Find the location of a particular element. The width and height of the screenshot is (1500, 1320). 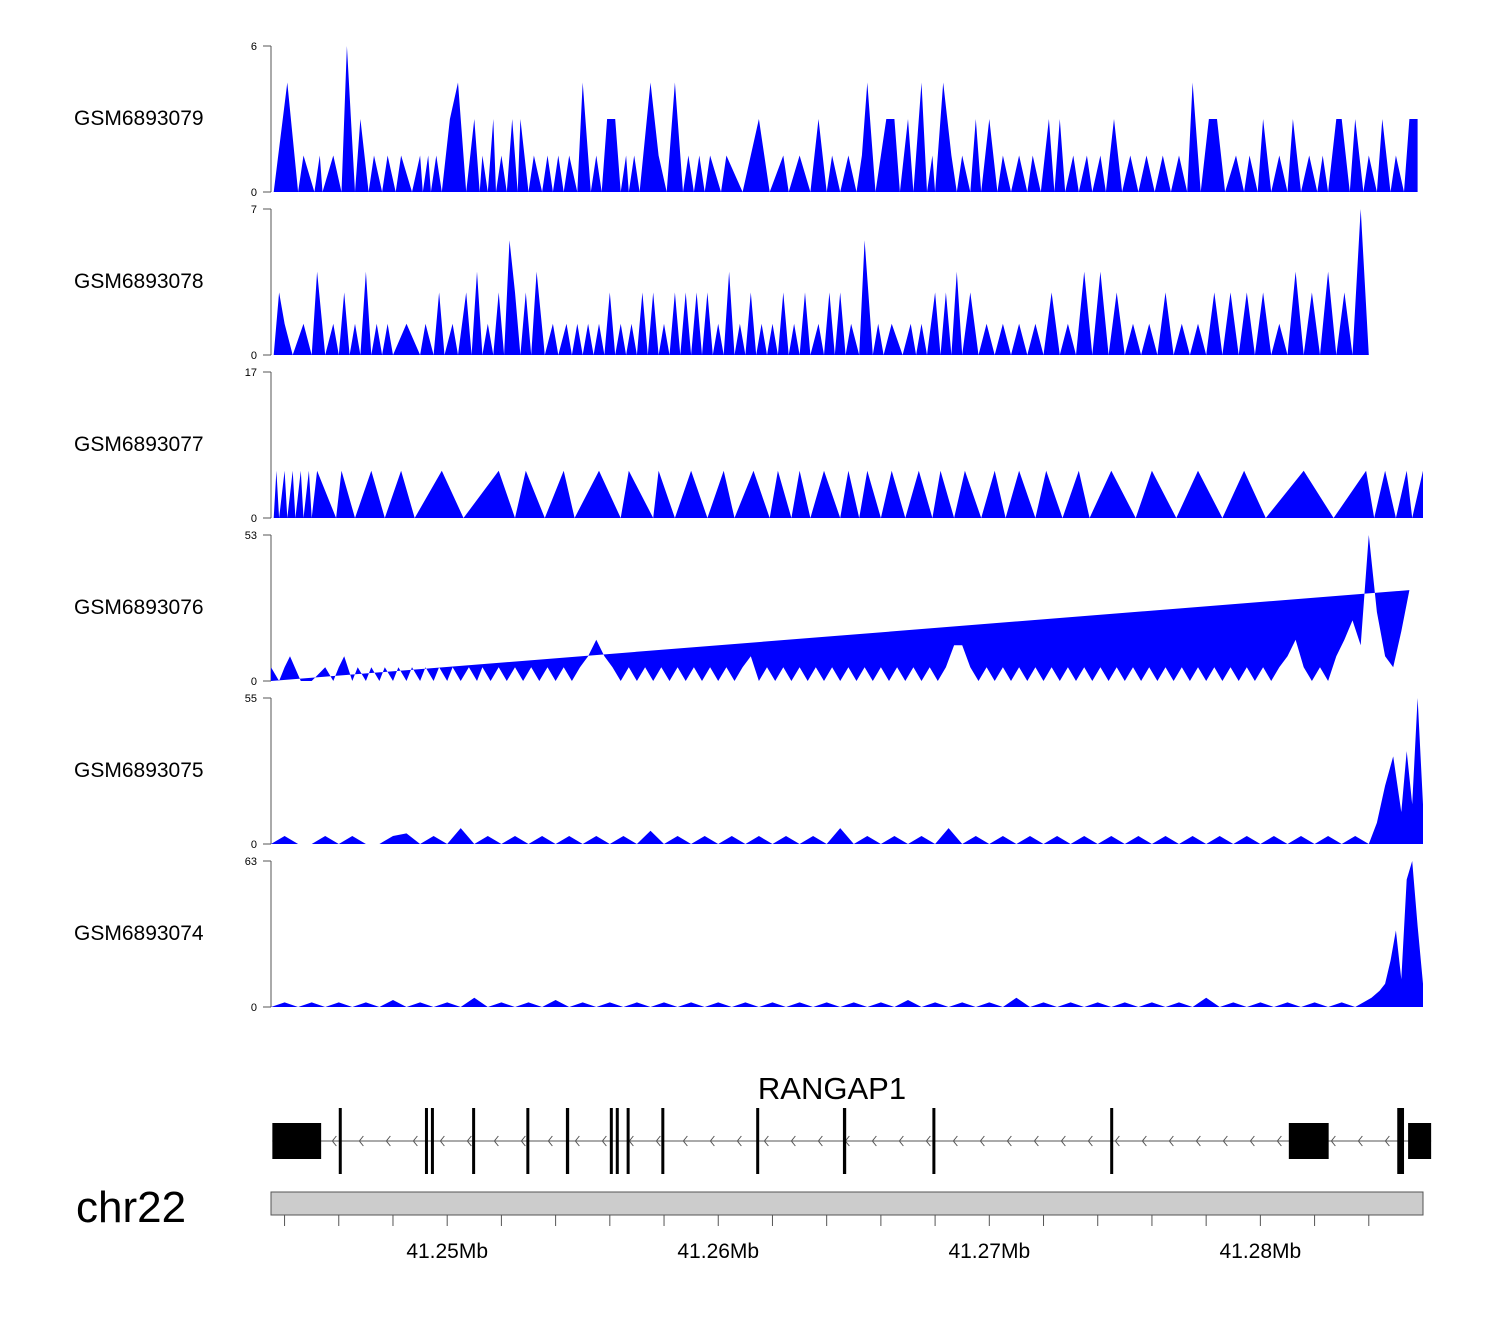

track-GSM6893079: GSM6893079 6 0 is located at coordinates (746, 120).